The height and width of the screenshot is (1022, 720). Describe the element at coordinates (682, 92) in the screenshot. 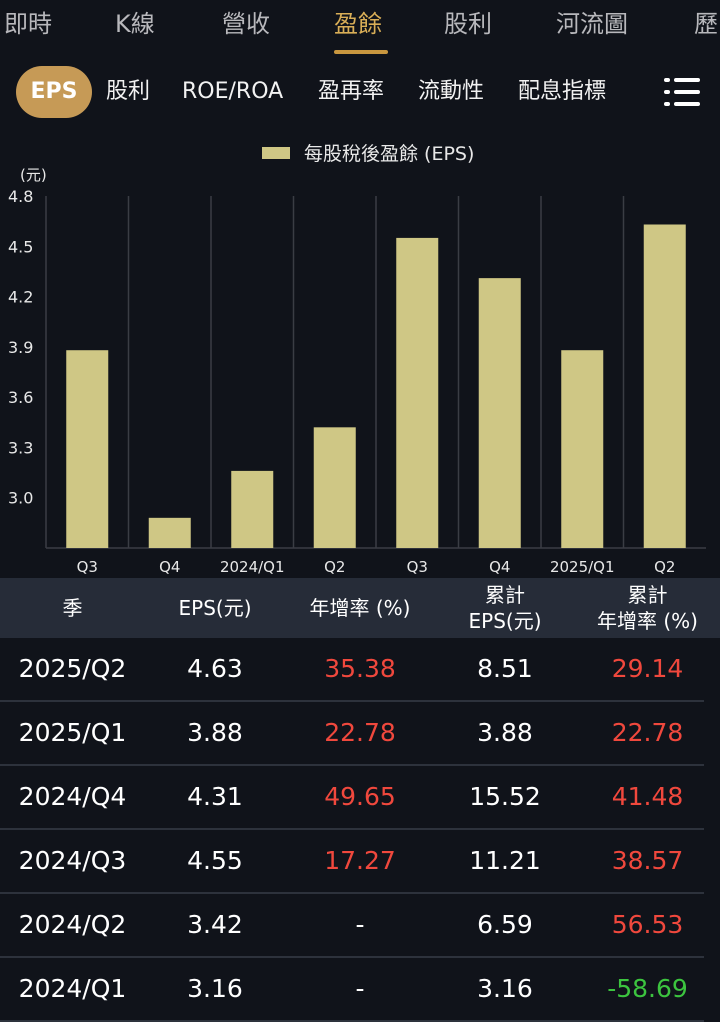

I see `menu-icon` at that location.